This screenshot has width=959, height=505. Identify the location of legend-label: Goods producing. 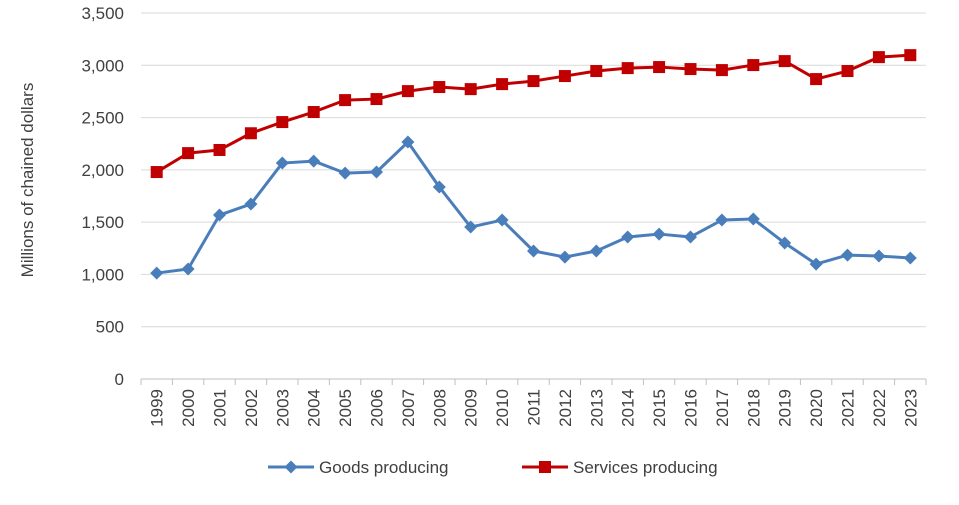
(383, 467).